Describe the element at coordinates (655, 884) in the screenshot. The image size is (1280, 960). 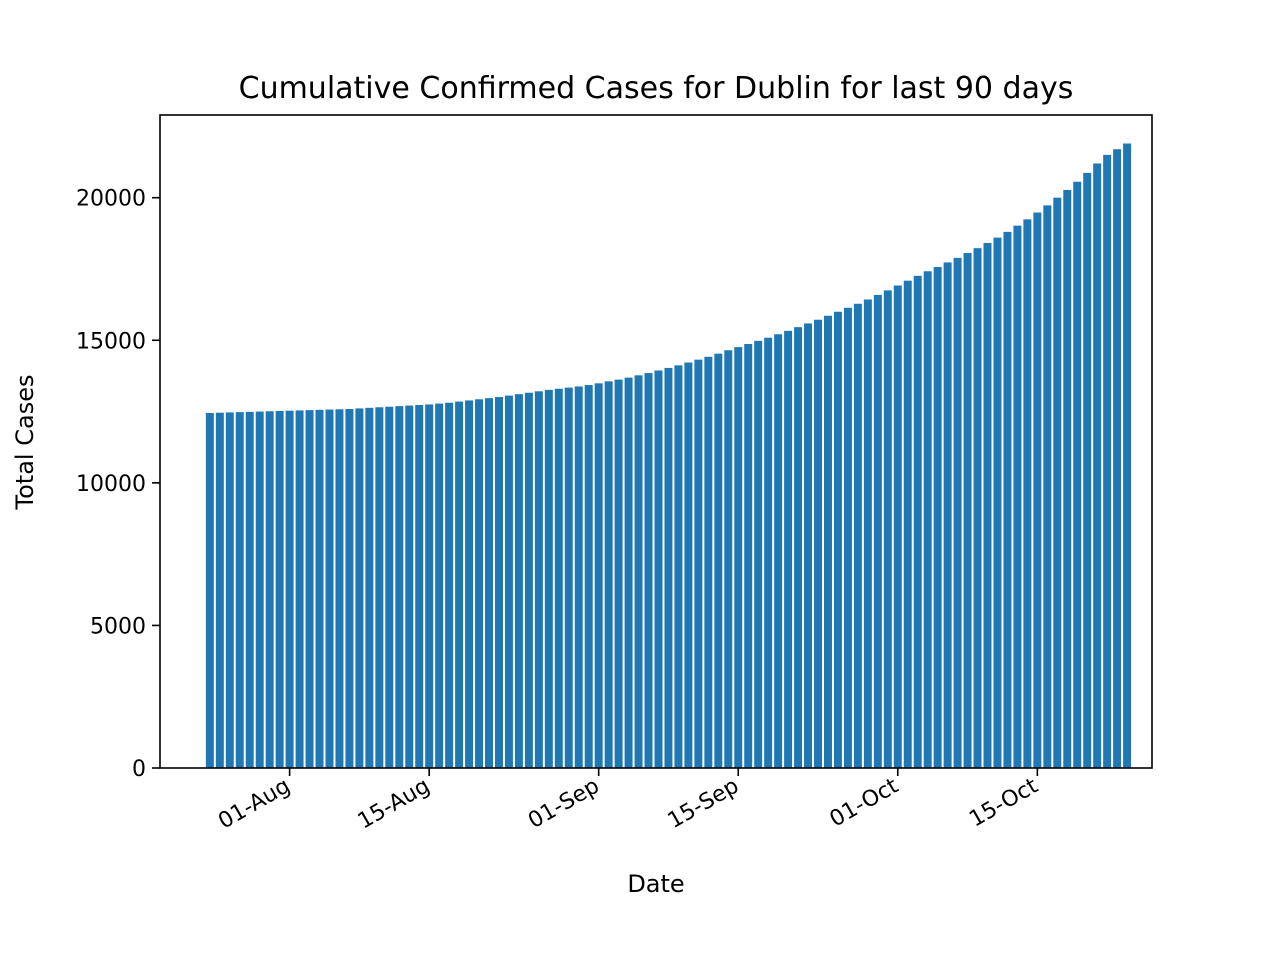
I see `x-axis-label: Date` at that location.